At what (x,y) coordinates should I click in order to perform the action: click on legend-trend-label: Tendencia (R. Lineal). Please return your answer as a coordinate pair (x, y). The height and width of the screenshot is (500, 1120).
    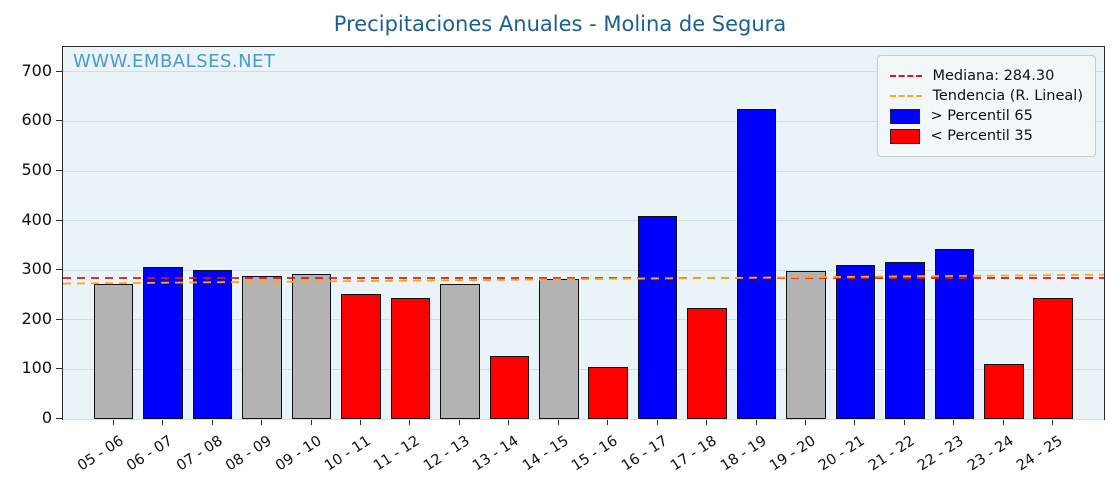
    Looking at the image, I should click on (1007, 96).